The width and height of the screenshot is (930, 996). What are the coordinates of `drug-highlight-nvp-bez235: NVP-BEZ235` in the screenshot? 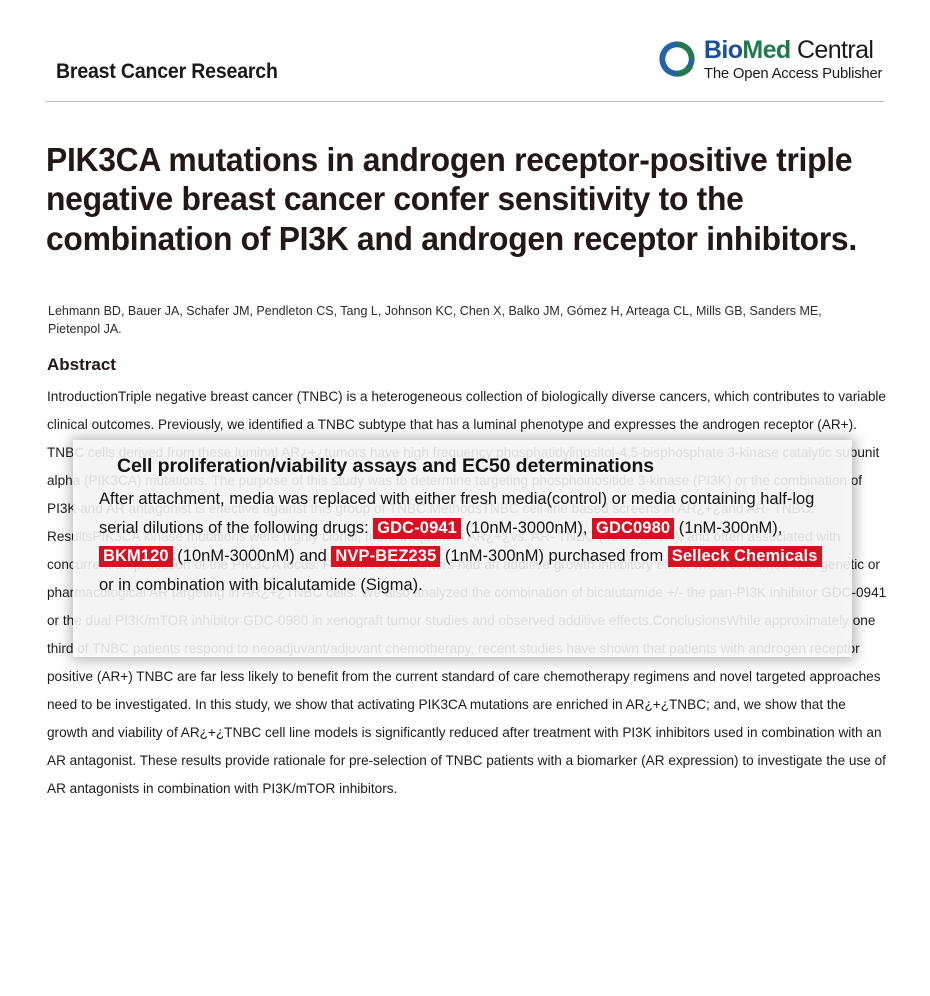 It's located at (386, 557).